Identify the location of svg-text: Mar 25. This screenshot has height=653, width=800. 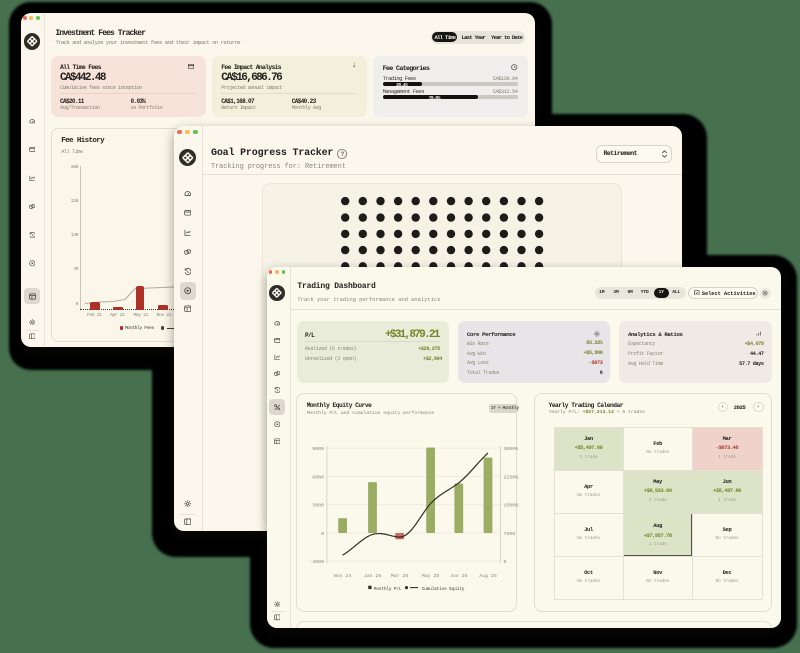
(400, 576).